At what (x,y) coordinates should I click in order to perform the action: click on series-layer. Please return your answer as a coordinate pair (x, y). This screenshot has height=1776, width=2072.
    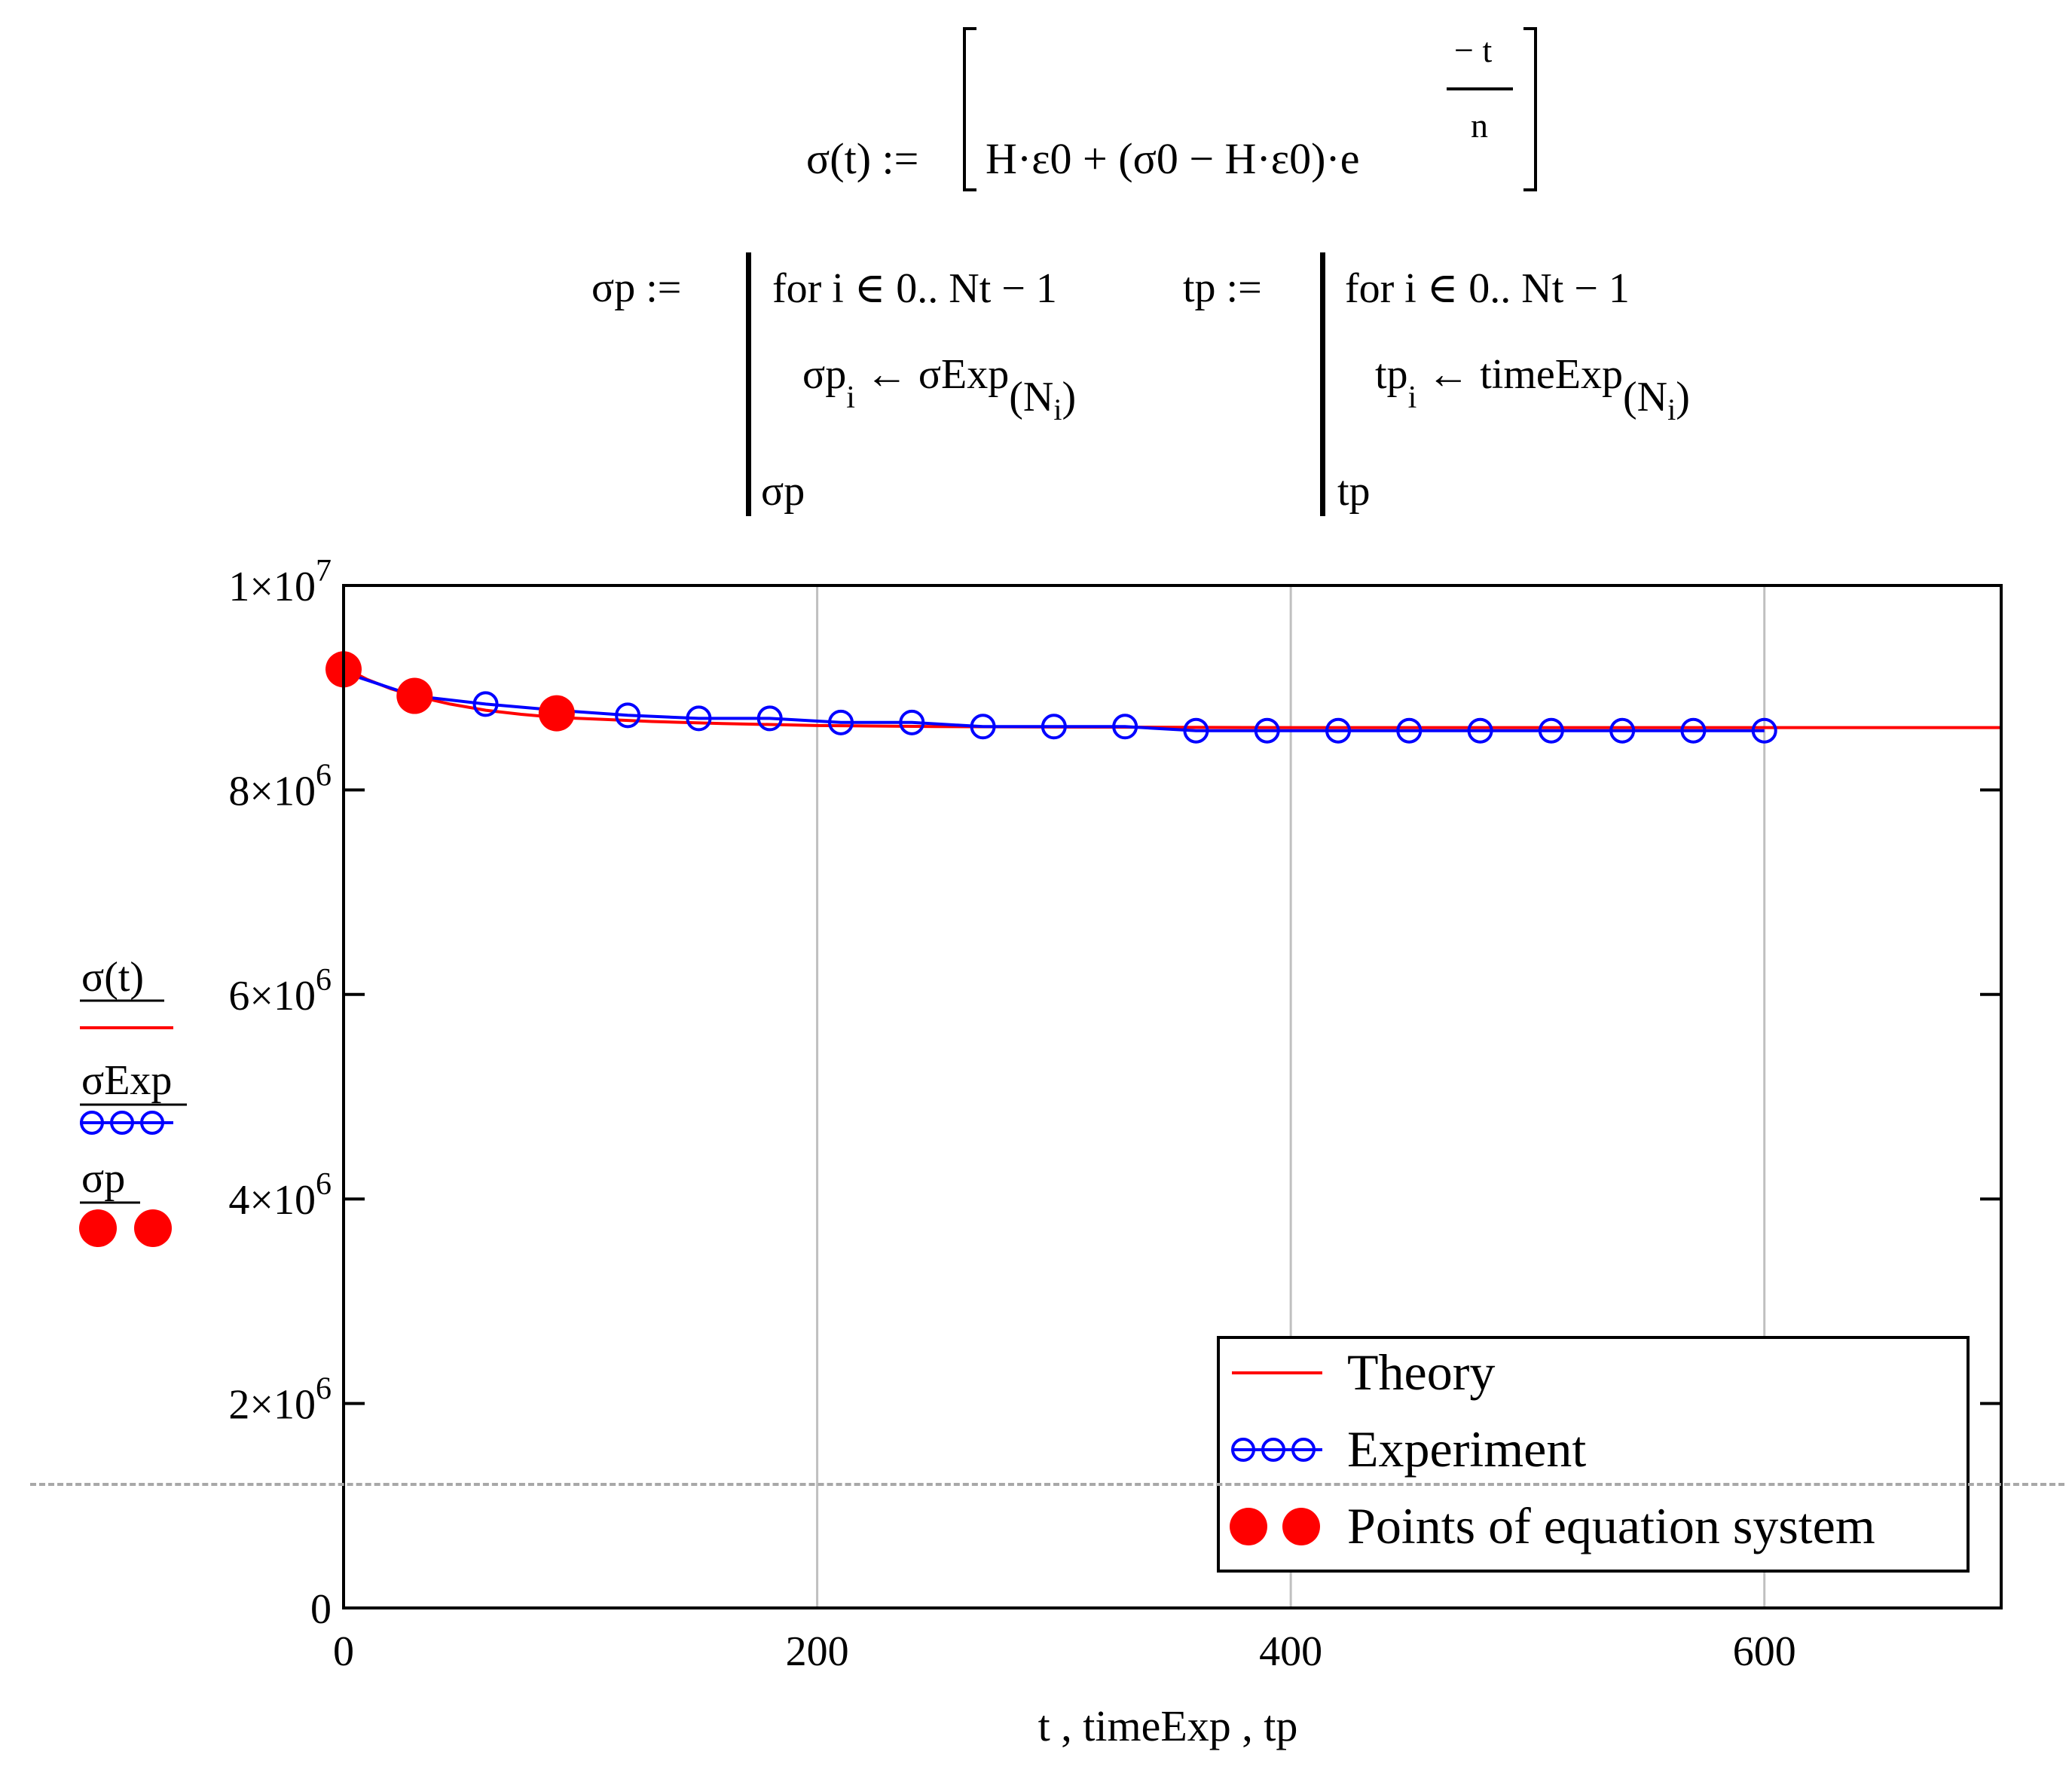
    Looking at the image, I should click on (1163, 697).